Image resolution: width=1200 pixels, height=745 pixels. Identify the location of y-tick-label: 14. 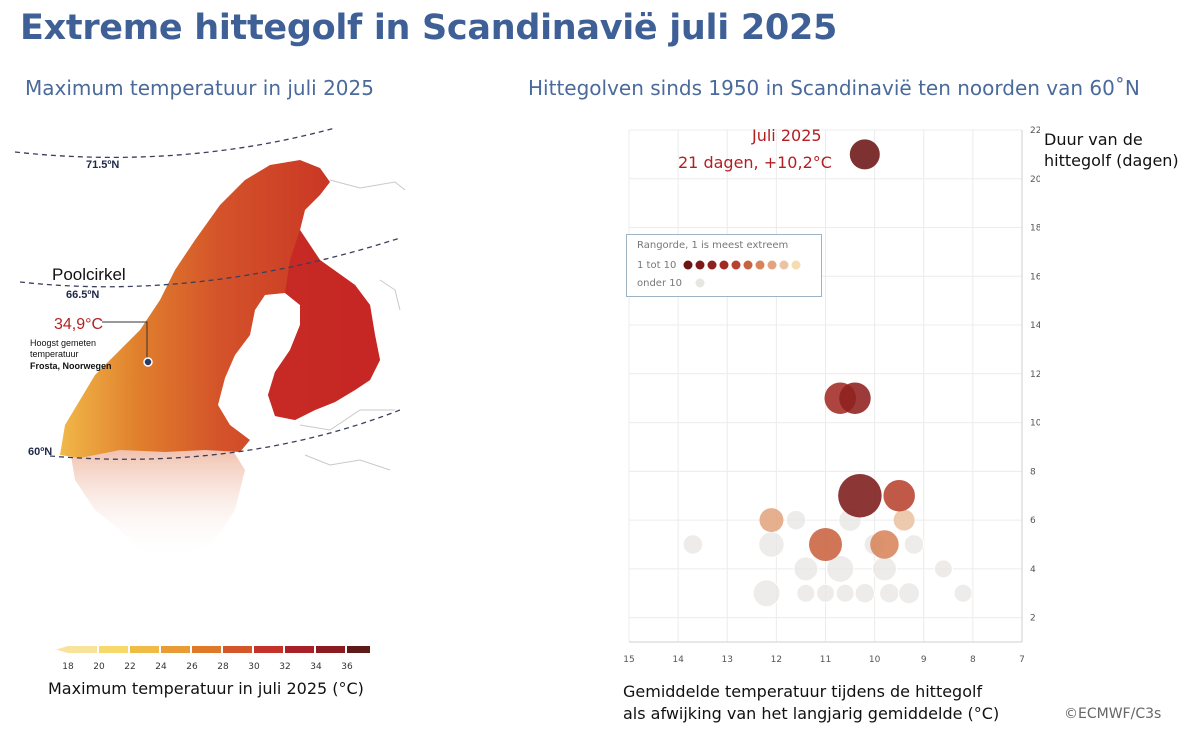
(1035, 326).